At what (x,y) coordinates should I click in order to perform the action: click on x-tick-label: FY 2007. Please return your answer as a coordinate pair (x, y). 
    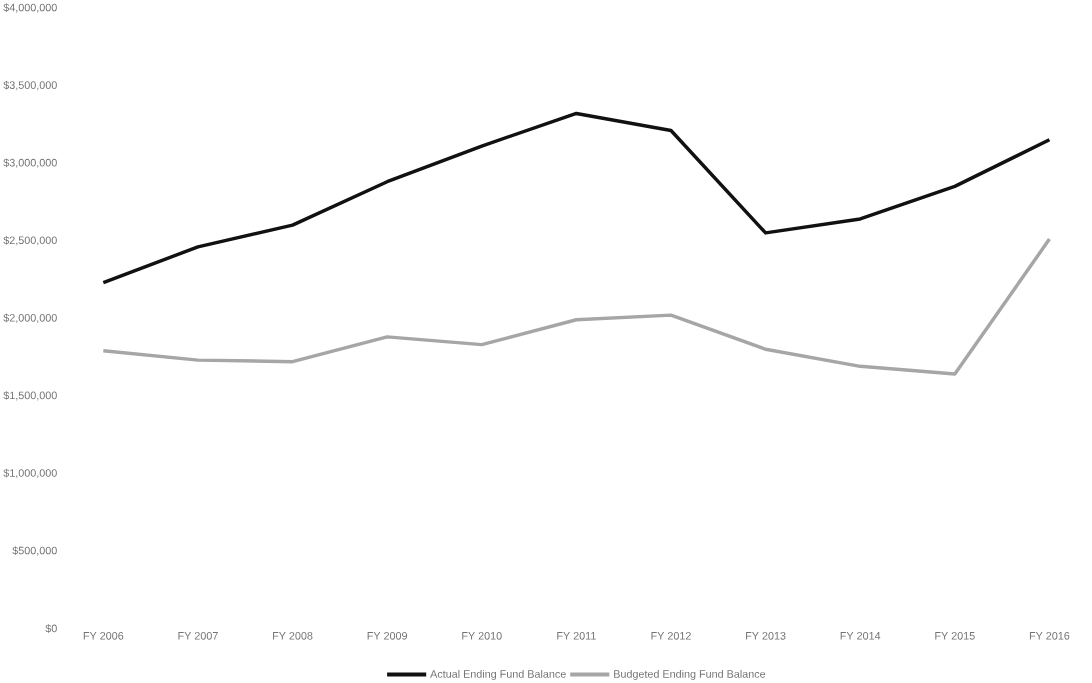
    Looking at the image, I should click on (198, 635).